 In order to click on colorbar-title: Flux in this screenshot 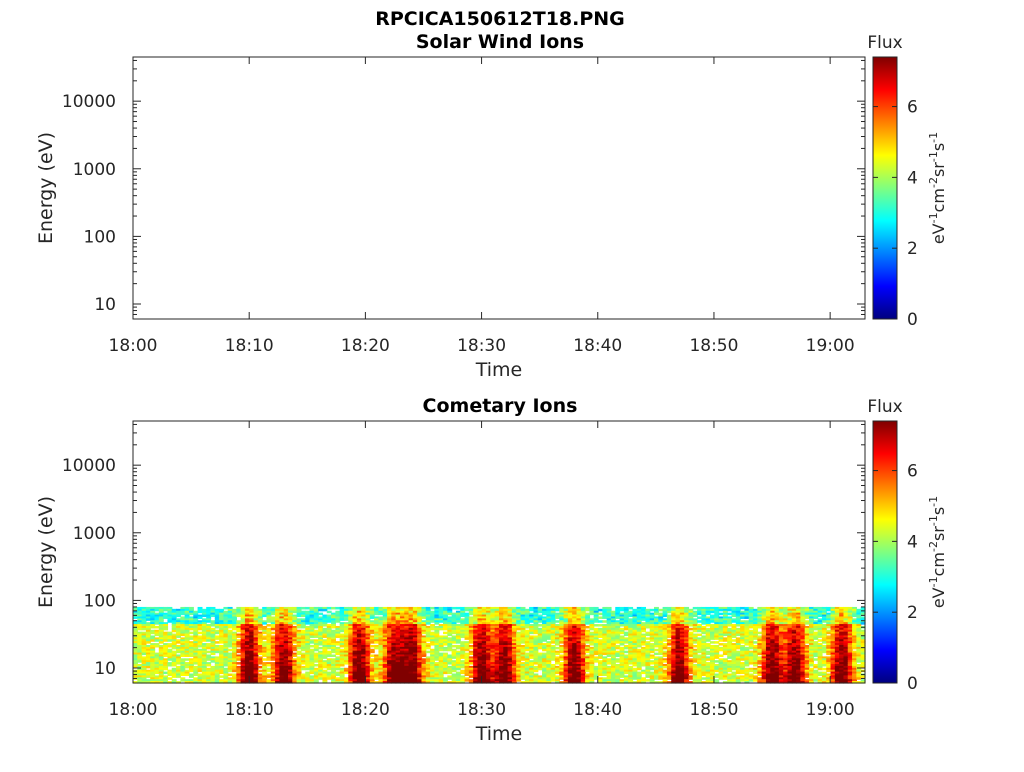, I will do `click(884, 43)`.